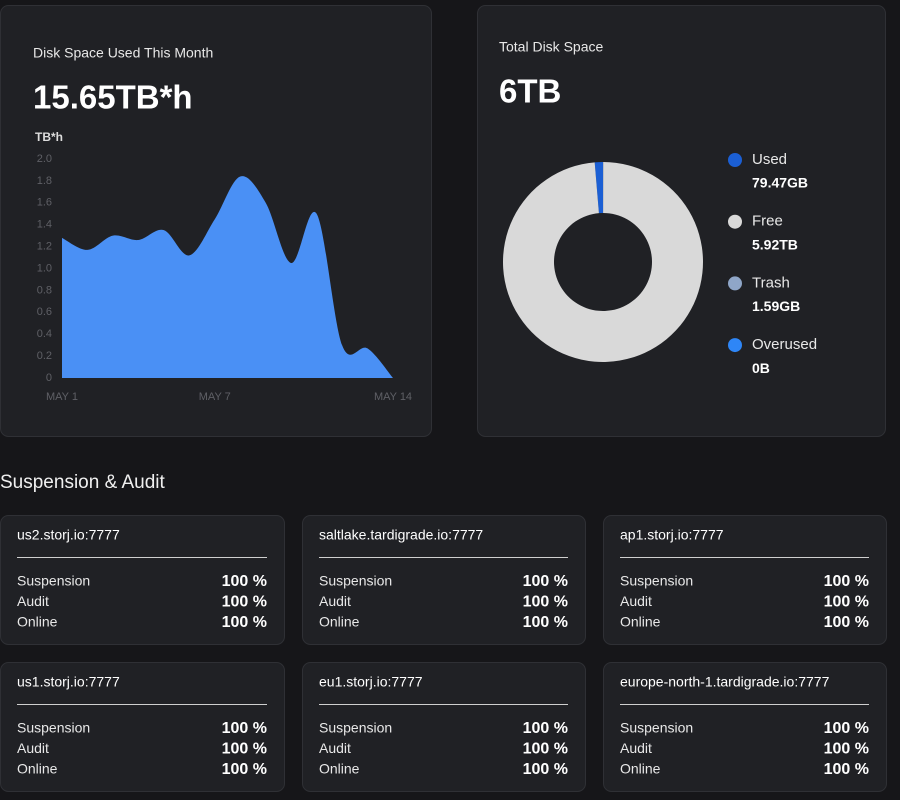  Describe the element at coordinates (68, 535) in the screenshot. I see `card-title: us2.storj.io:7777` at that location.